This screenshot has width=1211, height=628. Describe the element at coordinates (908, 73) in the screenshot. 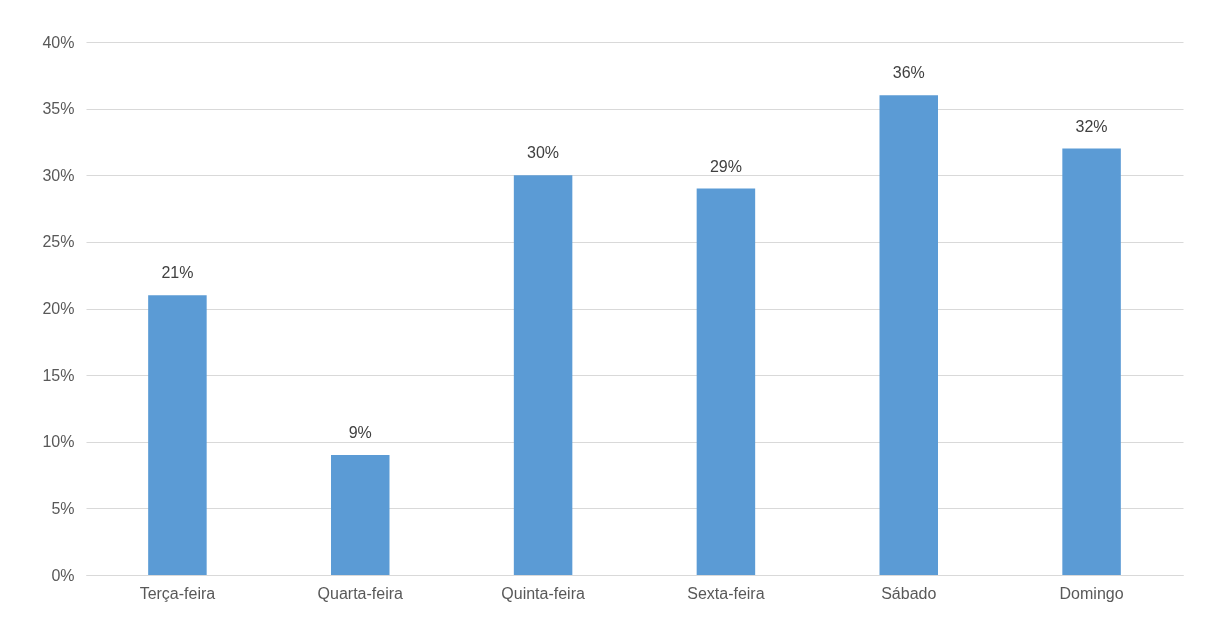

I see `data-label: 36%` at that location.